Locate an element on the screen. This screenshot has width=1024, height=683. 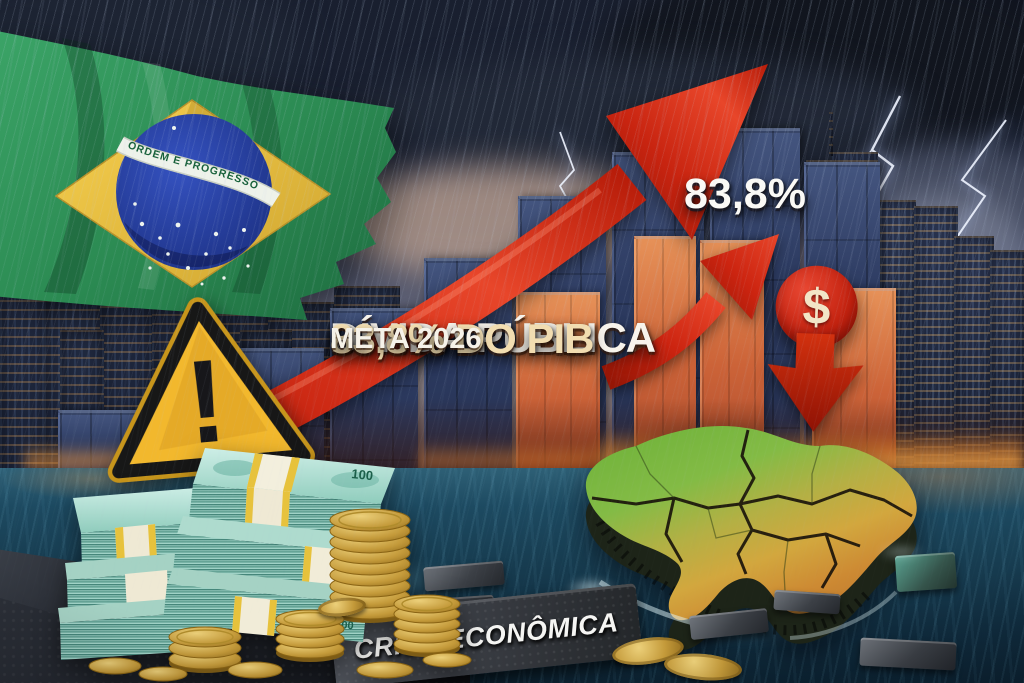
coin-stack is located at coordinates (280, 595).